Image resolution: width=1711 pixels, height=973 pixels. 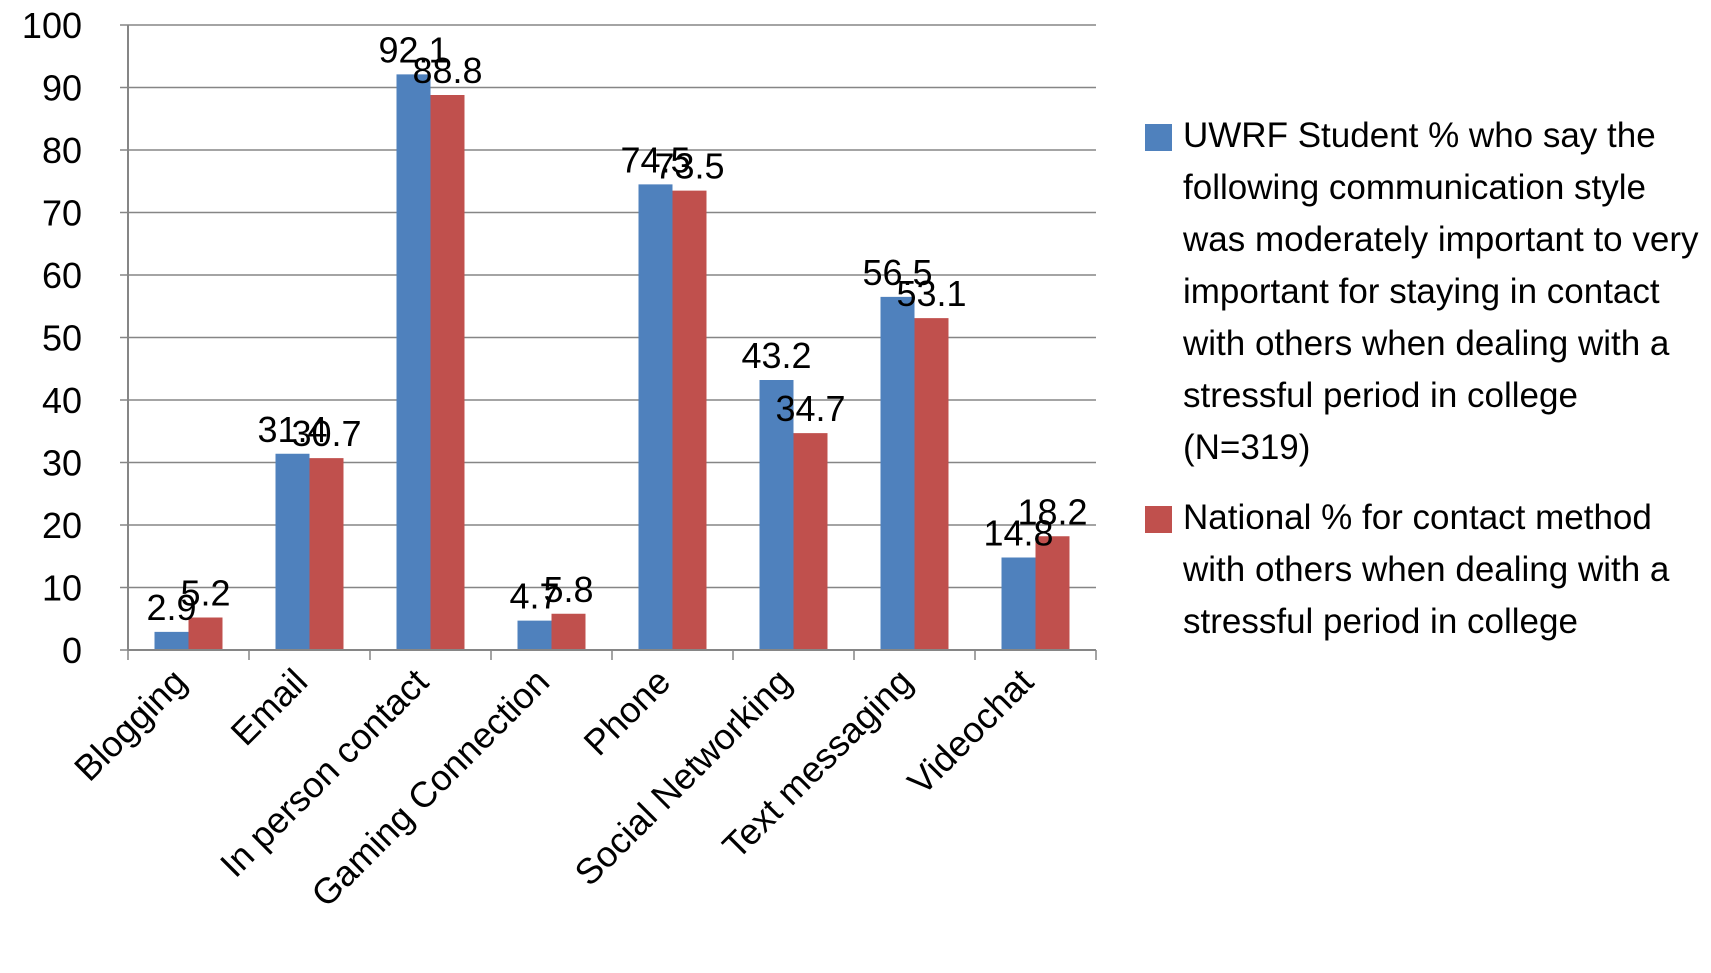 What do you see at coordinates (171, 607) in the screenshot?
I see `data-label: 2.9` at bounding box center [171, 607].